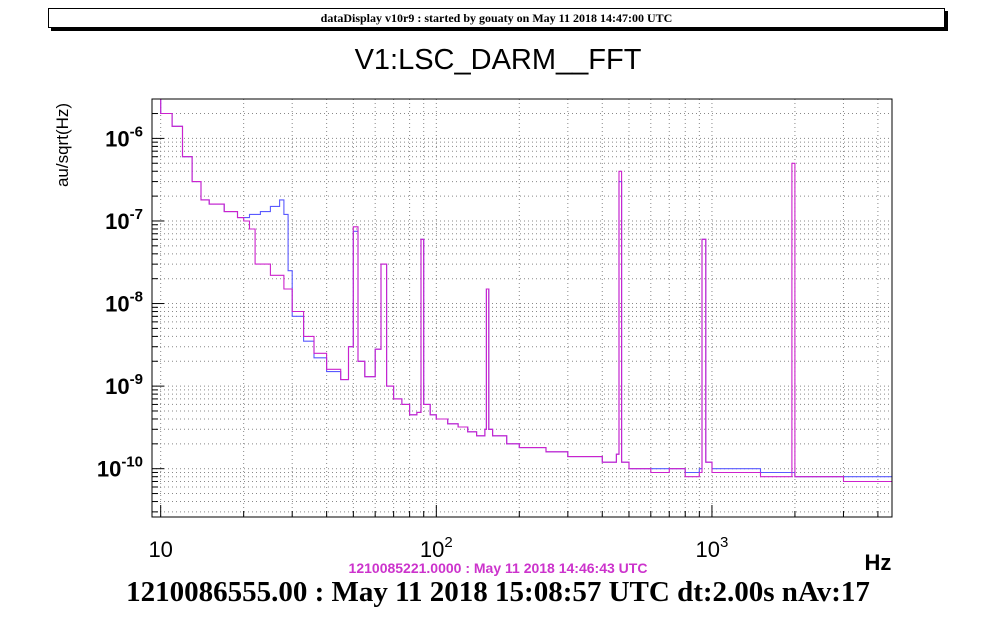  What do you see at coordinates (62, 145) in the screenshot?
I see `y-axis-label: au/sqrt(Hz)` at bounding box center [62, 145].